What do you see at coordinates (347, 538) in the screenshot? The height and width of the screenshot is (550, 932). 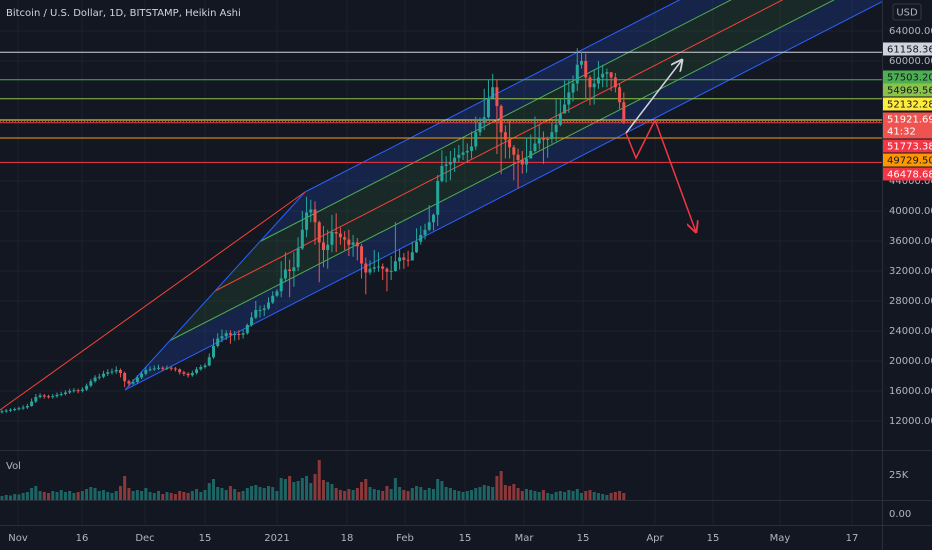 I see `x-tick-label: 18` at bounding box center [347, 538].